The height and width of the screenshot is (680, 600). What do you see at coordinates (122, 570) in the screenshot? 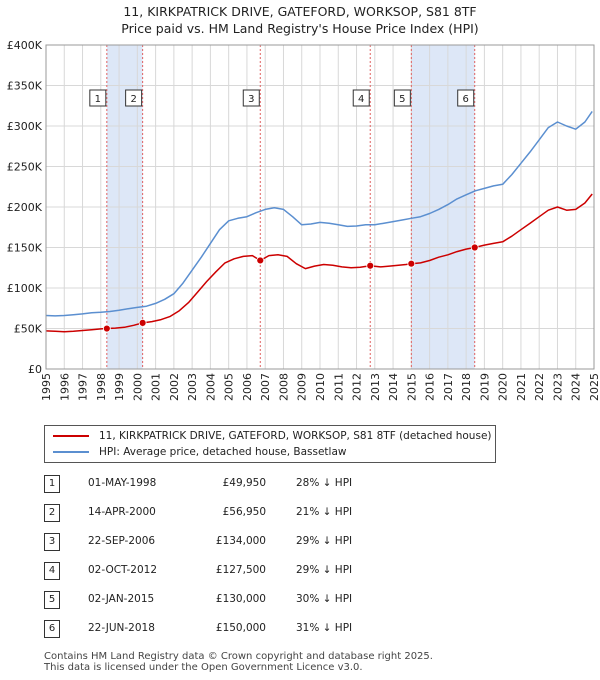
I see `transaction-date: 02-OCT-2012` at bounding box center [122, 570].